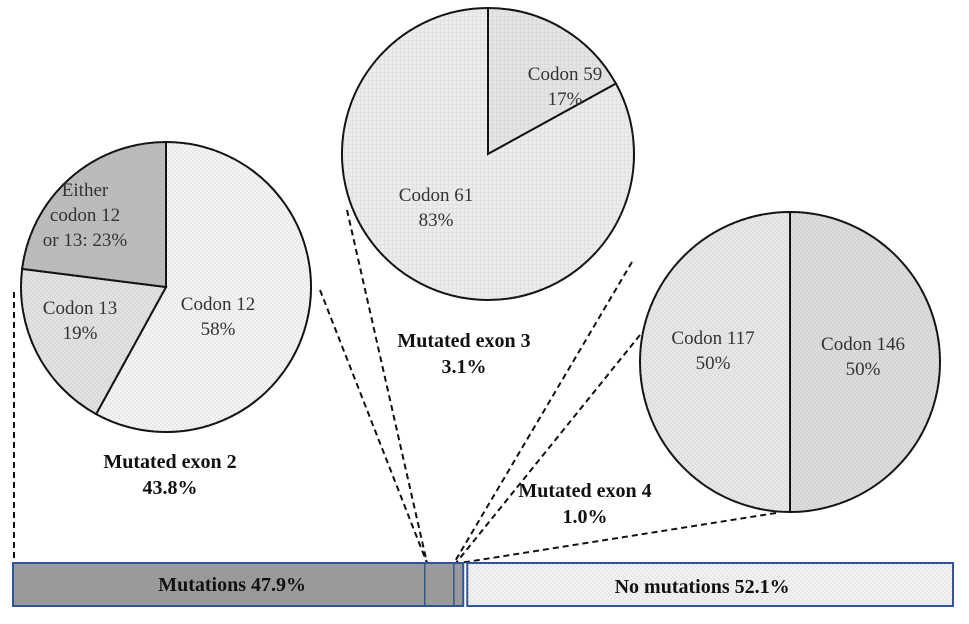 The image size is (969, 624). Describe the element at coordinates (80, 321) in the screenshot. I see `pie-slice-label: Codon 13 19%` at that location.